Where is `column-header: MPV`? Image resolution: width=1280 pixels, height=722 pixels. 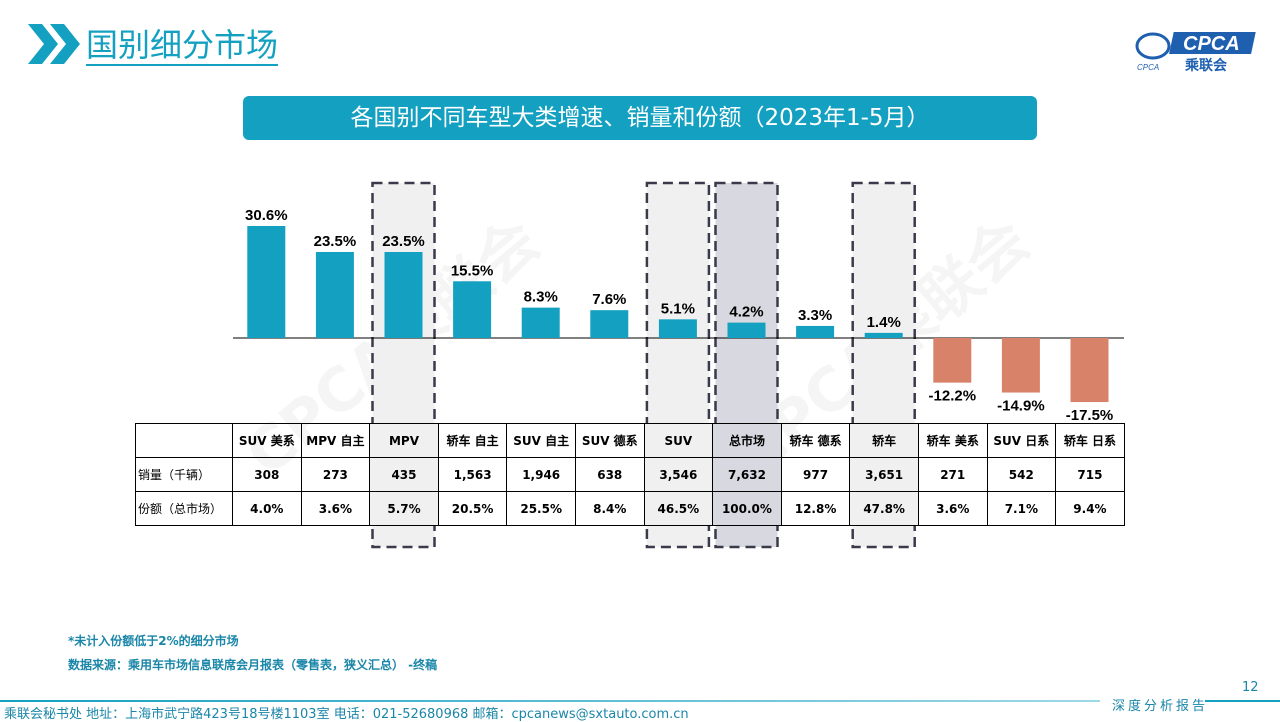 column-header: MPV is located at coordinates (404, 440).